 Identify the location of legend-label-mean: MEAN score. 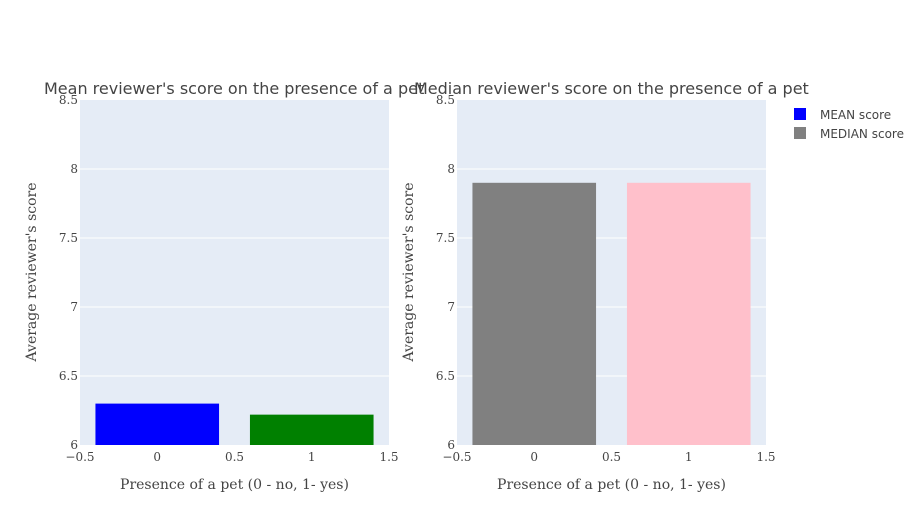
(855, 115).